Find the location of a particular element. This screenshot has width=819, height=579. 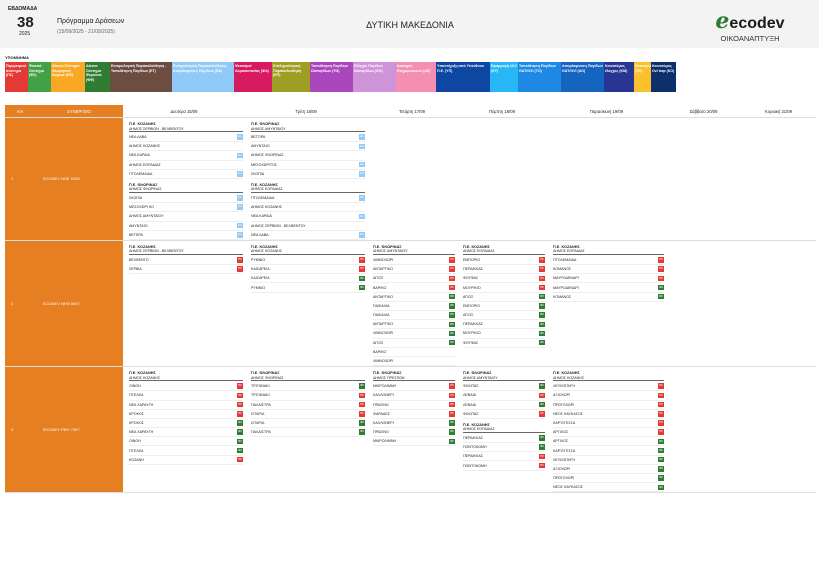

legend-item: Απομάκρυνση Παγίδων GAT/OVI (ΑΟ) is located at coordinates (582, 77).